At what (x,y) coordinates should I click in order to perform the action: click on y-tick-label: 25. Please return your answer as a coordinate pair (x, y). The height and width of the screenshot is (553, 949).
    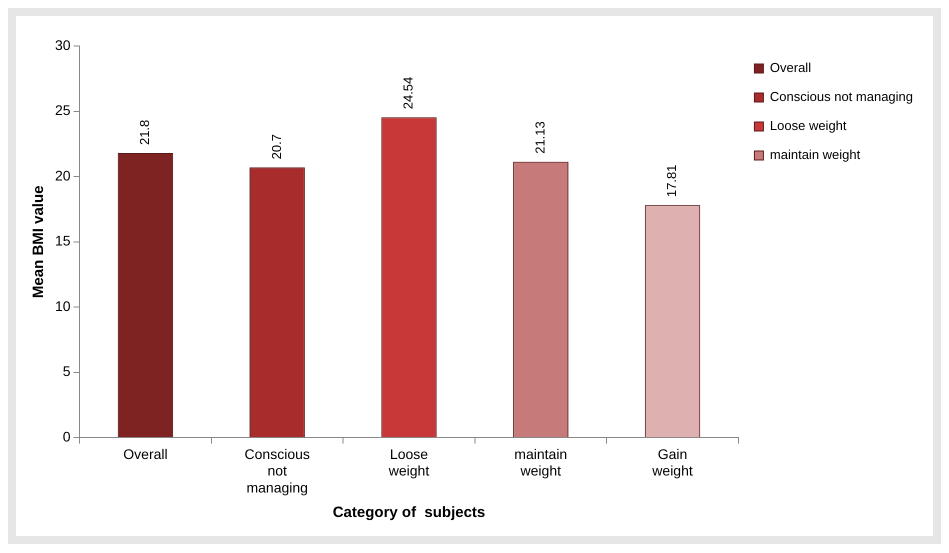
    Looking at the image, I should click on (62, 110).